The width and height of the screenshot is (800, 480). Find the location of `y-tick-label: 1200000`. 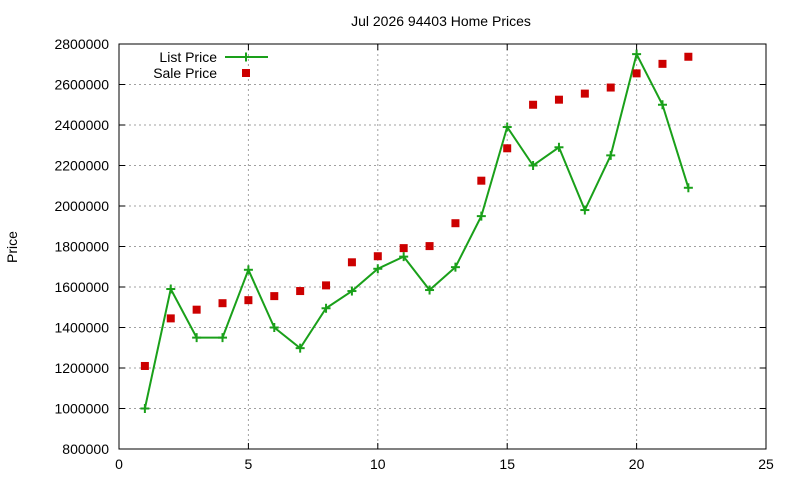

y-tick-label: 1200000 is located at coordinates (81, 368).